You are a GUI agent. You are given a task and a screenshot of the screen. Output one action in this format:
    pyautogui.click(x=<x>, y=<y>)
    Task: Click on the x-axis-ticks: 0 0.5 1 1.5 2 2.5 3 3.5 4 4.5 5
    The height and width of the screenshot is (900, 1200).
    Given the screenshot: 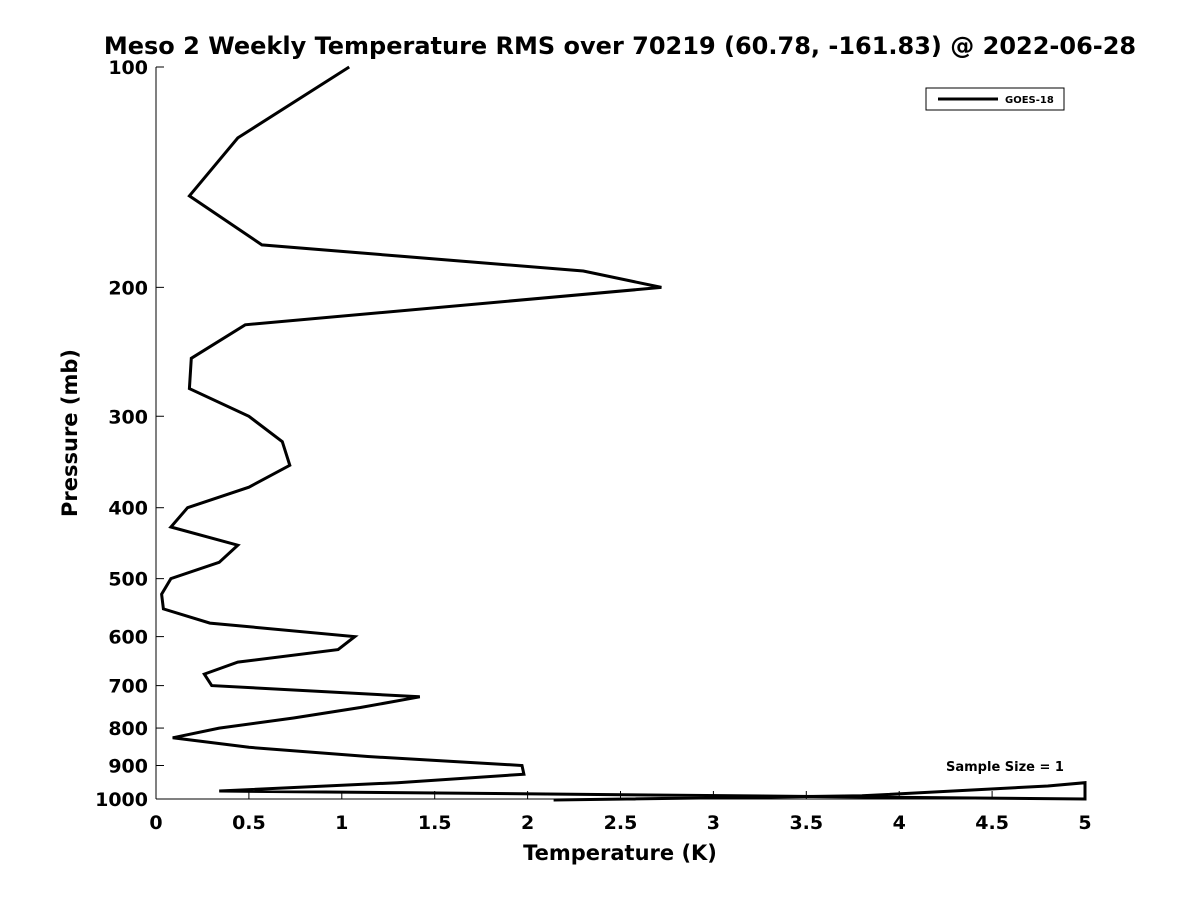 What is the action you would take?
    pyautogui.click(x=620, y=812)
    